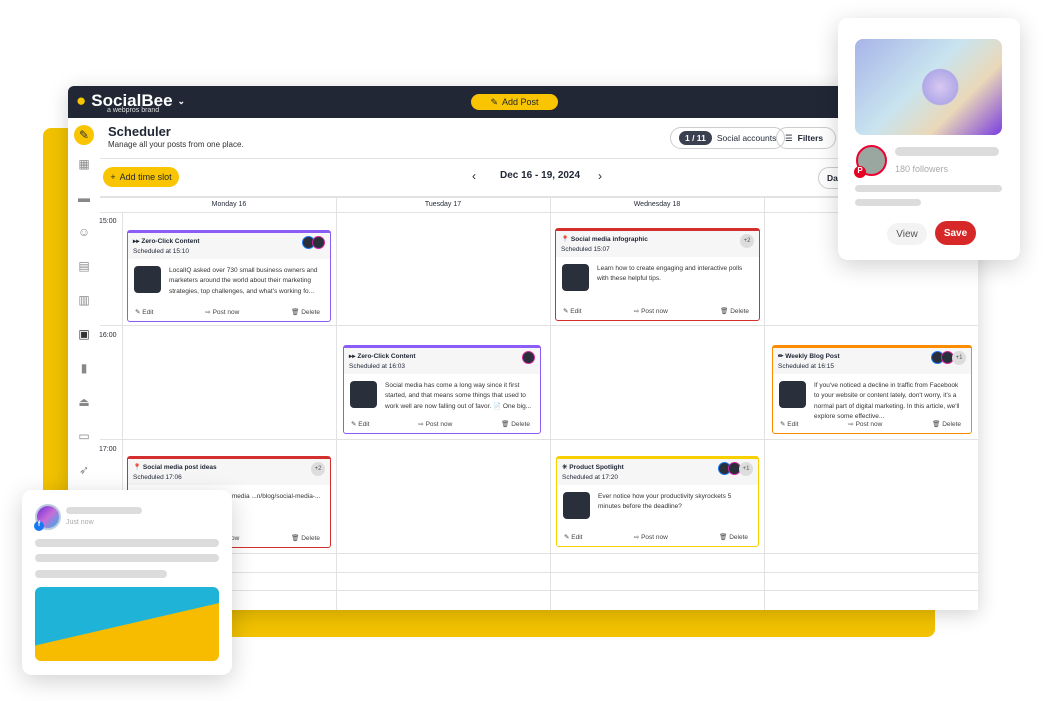 This screenshot has height=701, width=1046. What do you see at coordinates (494, 101) in the screenshot?
I see `edit-icon: ✎` at bounding box center [494, 101].